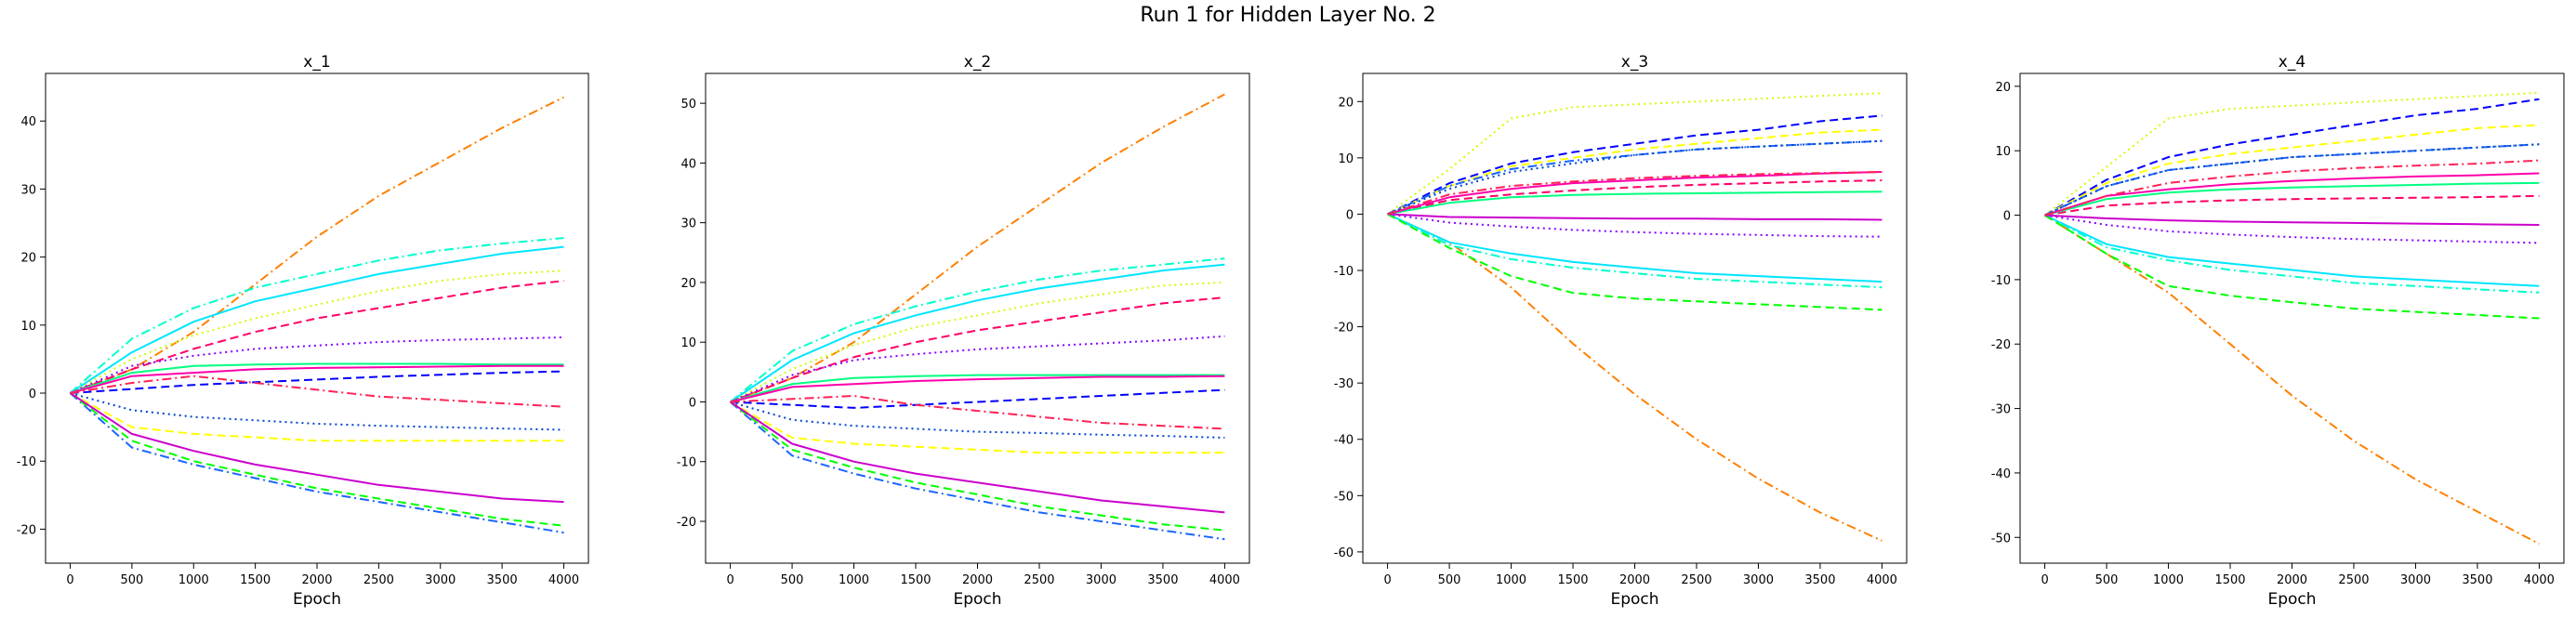 The height and width of the screenshot is (618, 2576). I want to click on y-tick-label: 50, so click(688, 105).